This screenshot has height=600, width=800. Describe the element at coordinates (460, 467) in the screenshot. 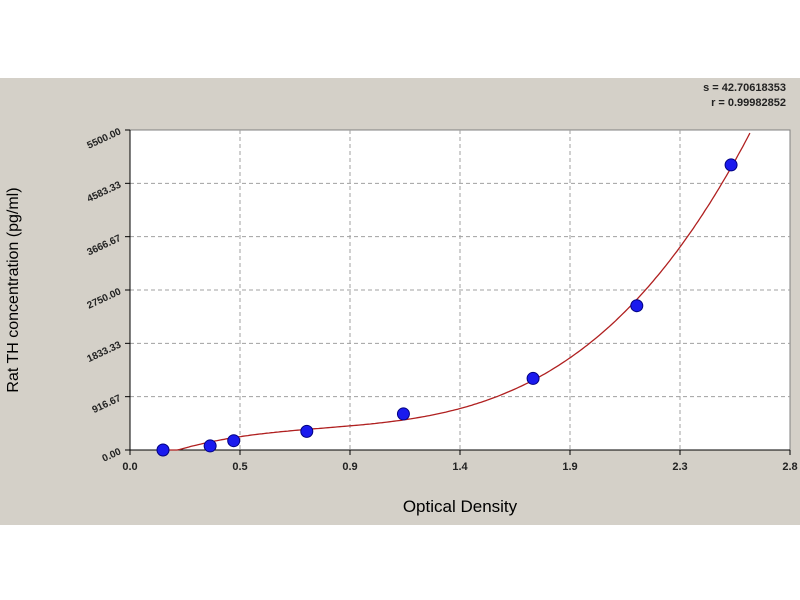

I see `x-tick-label: 1.4` at that location.